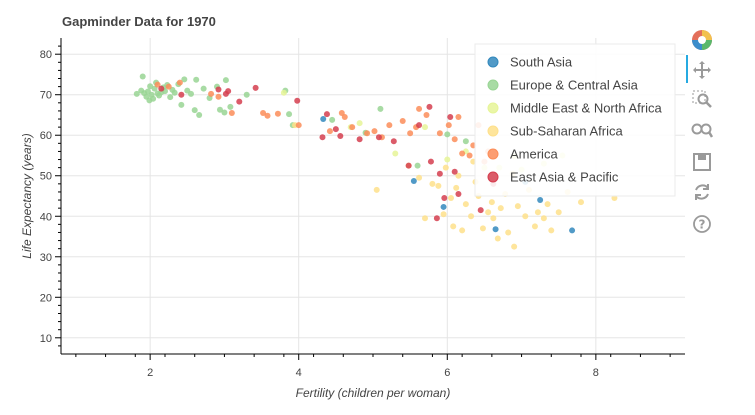  I want to click on legend-box, so click(575, 120).